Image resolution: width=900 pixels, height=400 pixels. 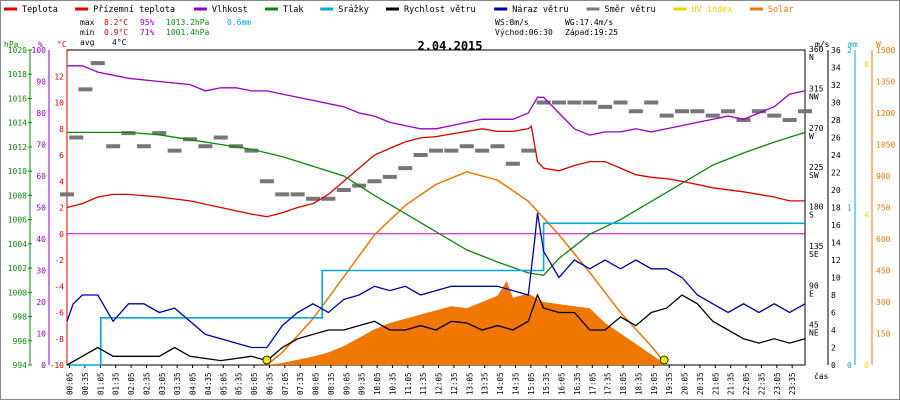 What do you see at coordinates (87, 22) in the screenshot?
I see `stat-label: max` at bounding box center [87, 22].